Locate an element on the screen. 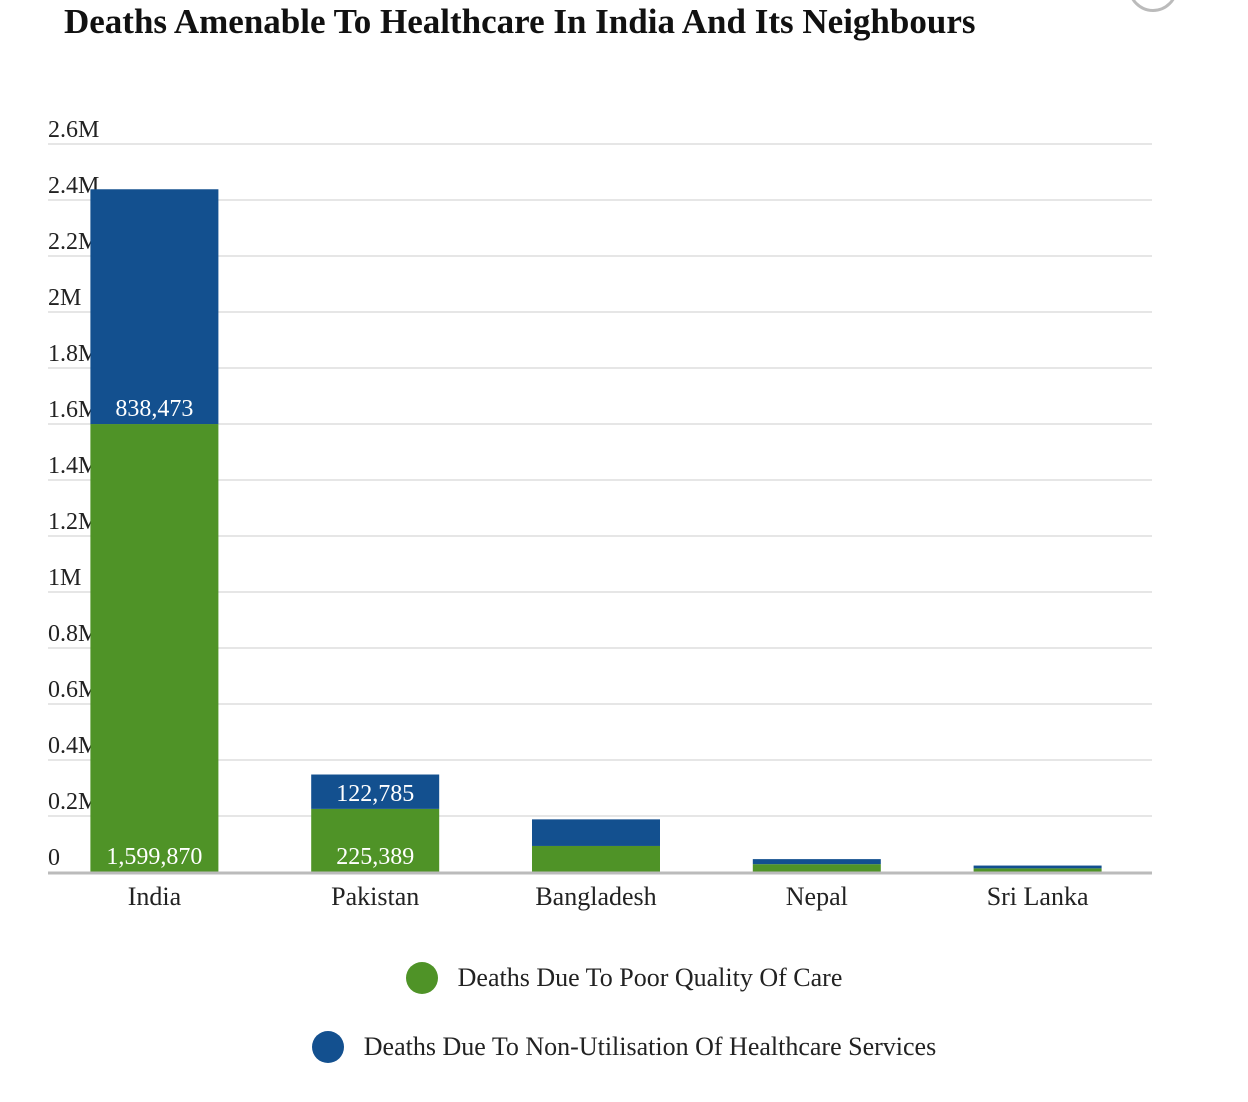  x-tick-label: Sri Lanka is located at coordinates (1038, 896).